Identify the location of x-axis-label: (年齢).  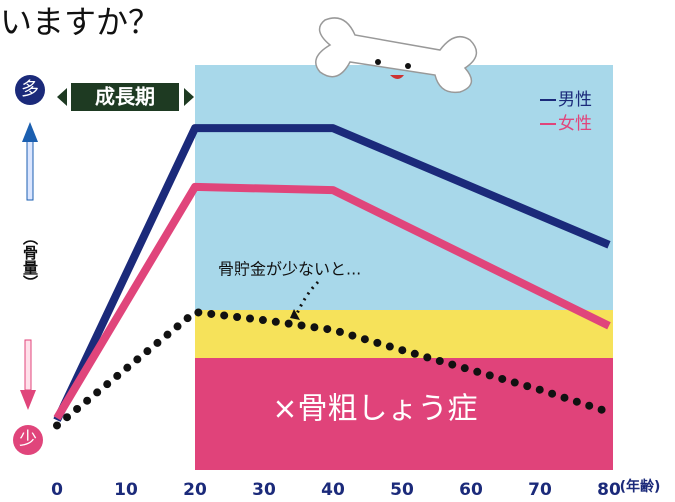
(640, 486).